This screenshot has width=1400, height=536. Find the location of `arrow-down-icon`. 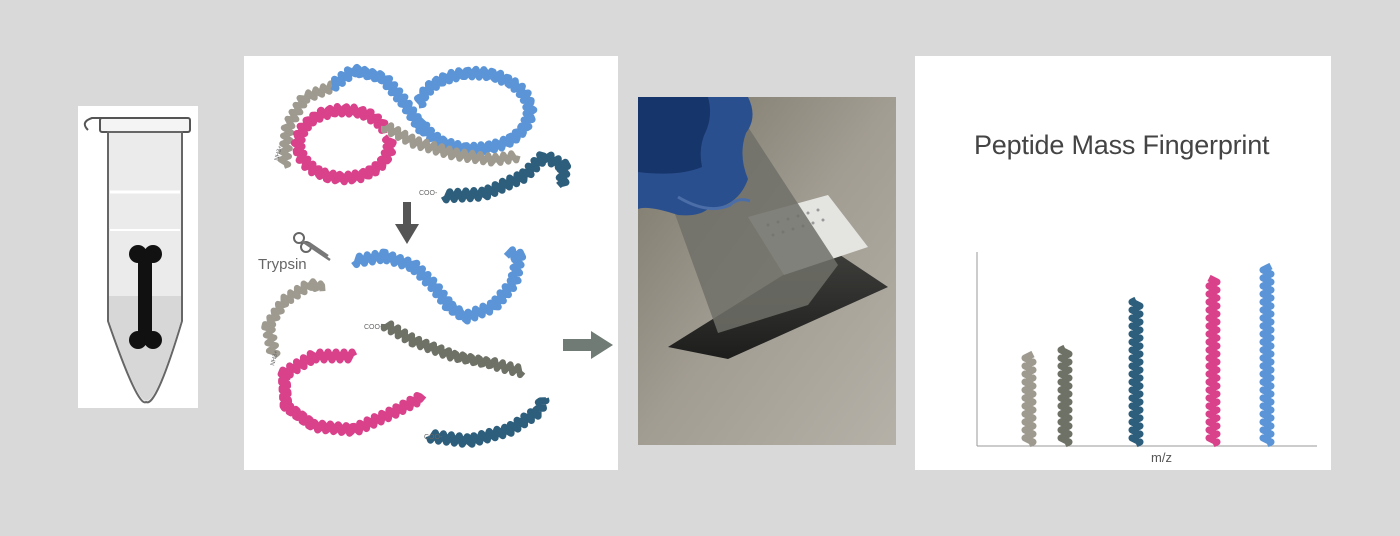

arrow-down-icon is located at coordinates (407, 223).